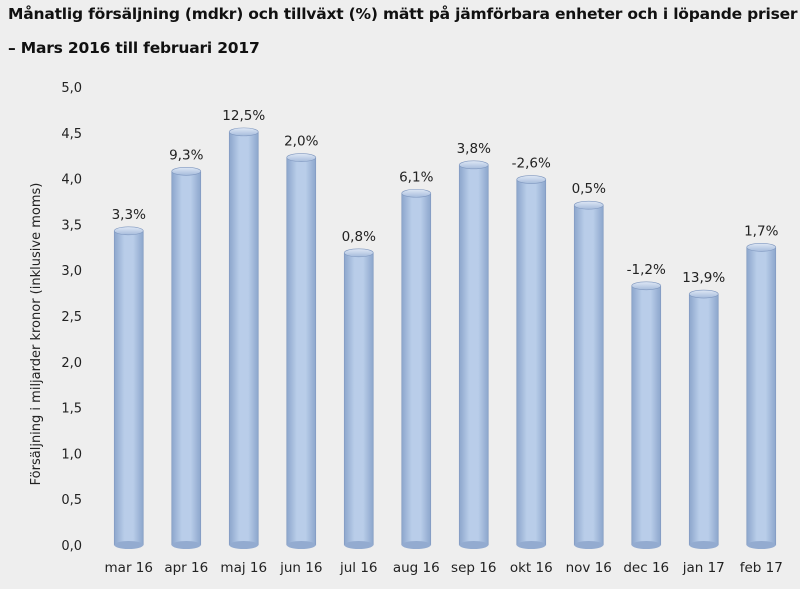 The width and height of the screenshot is (800, 589). Describe the element at coordinates (646, 568) in the screenshot. I see `x-tick-label: dec 16` at that location.